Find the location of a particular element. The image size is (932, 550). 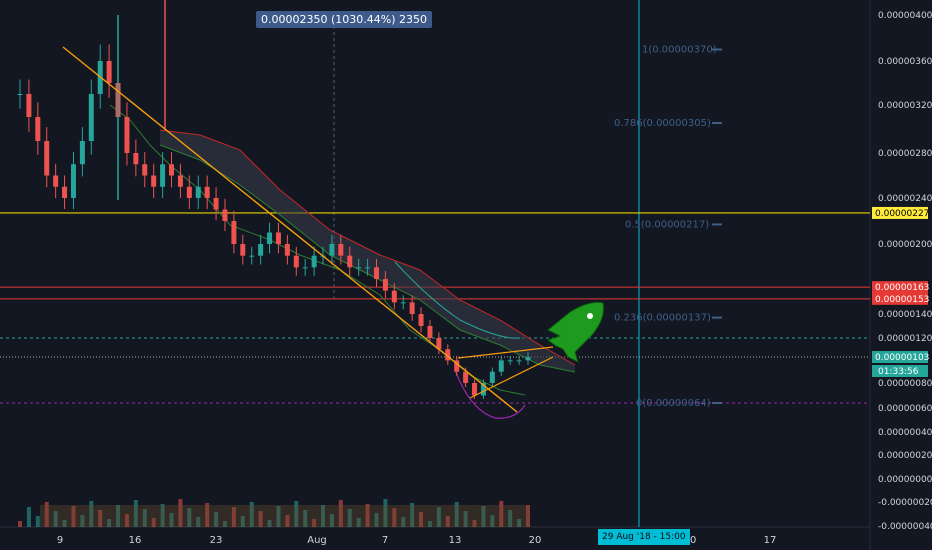

volume-ma-area is located at coordinates (285, 516).